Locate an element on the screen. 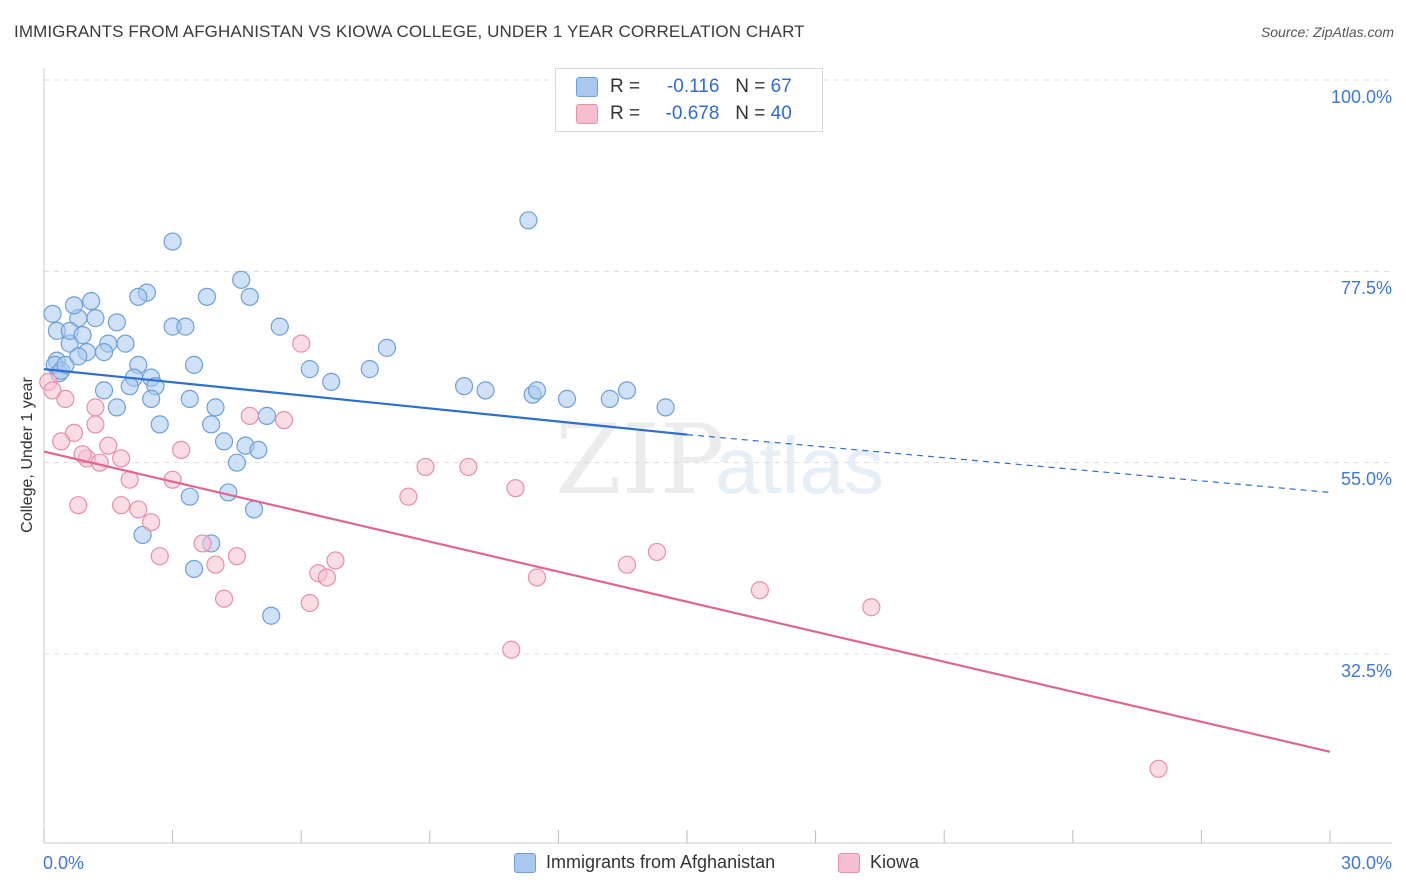 The height and width of the screenshot is (892, 1406). legend-r-value: -0.678 is located at coordinates (692, 113).